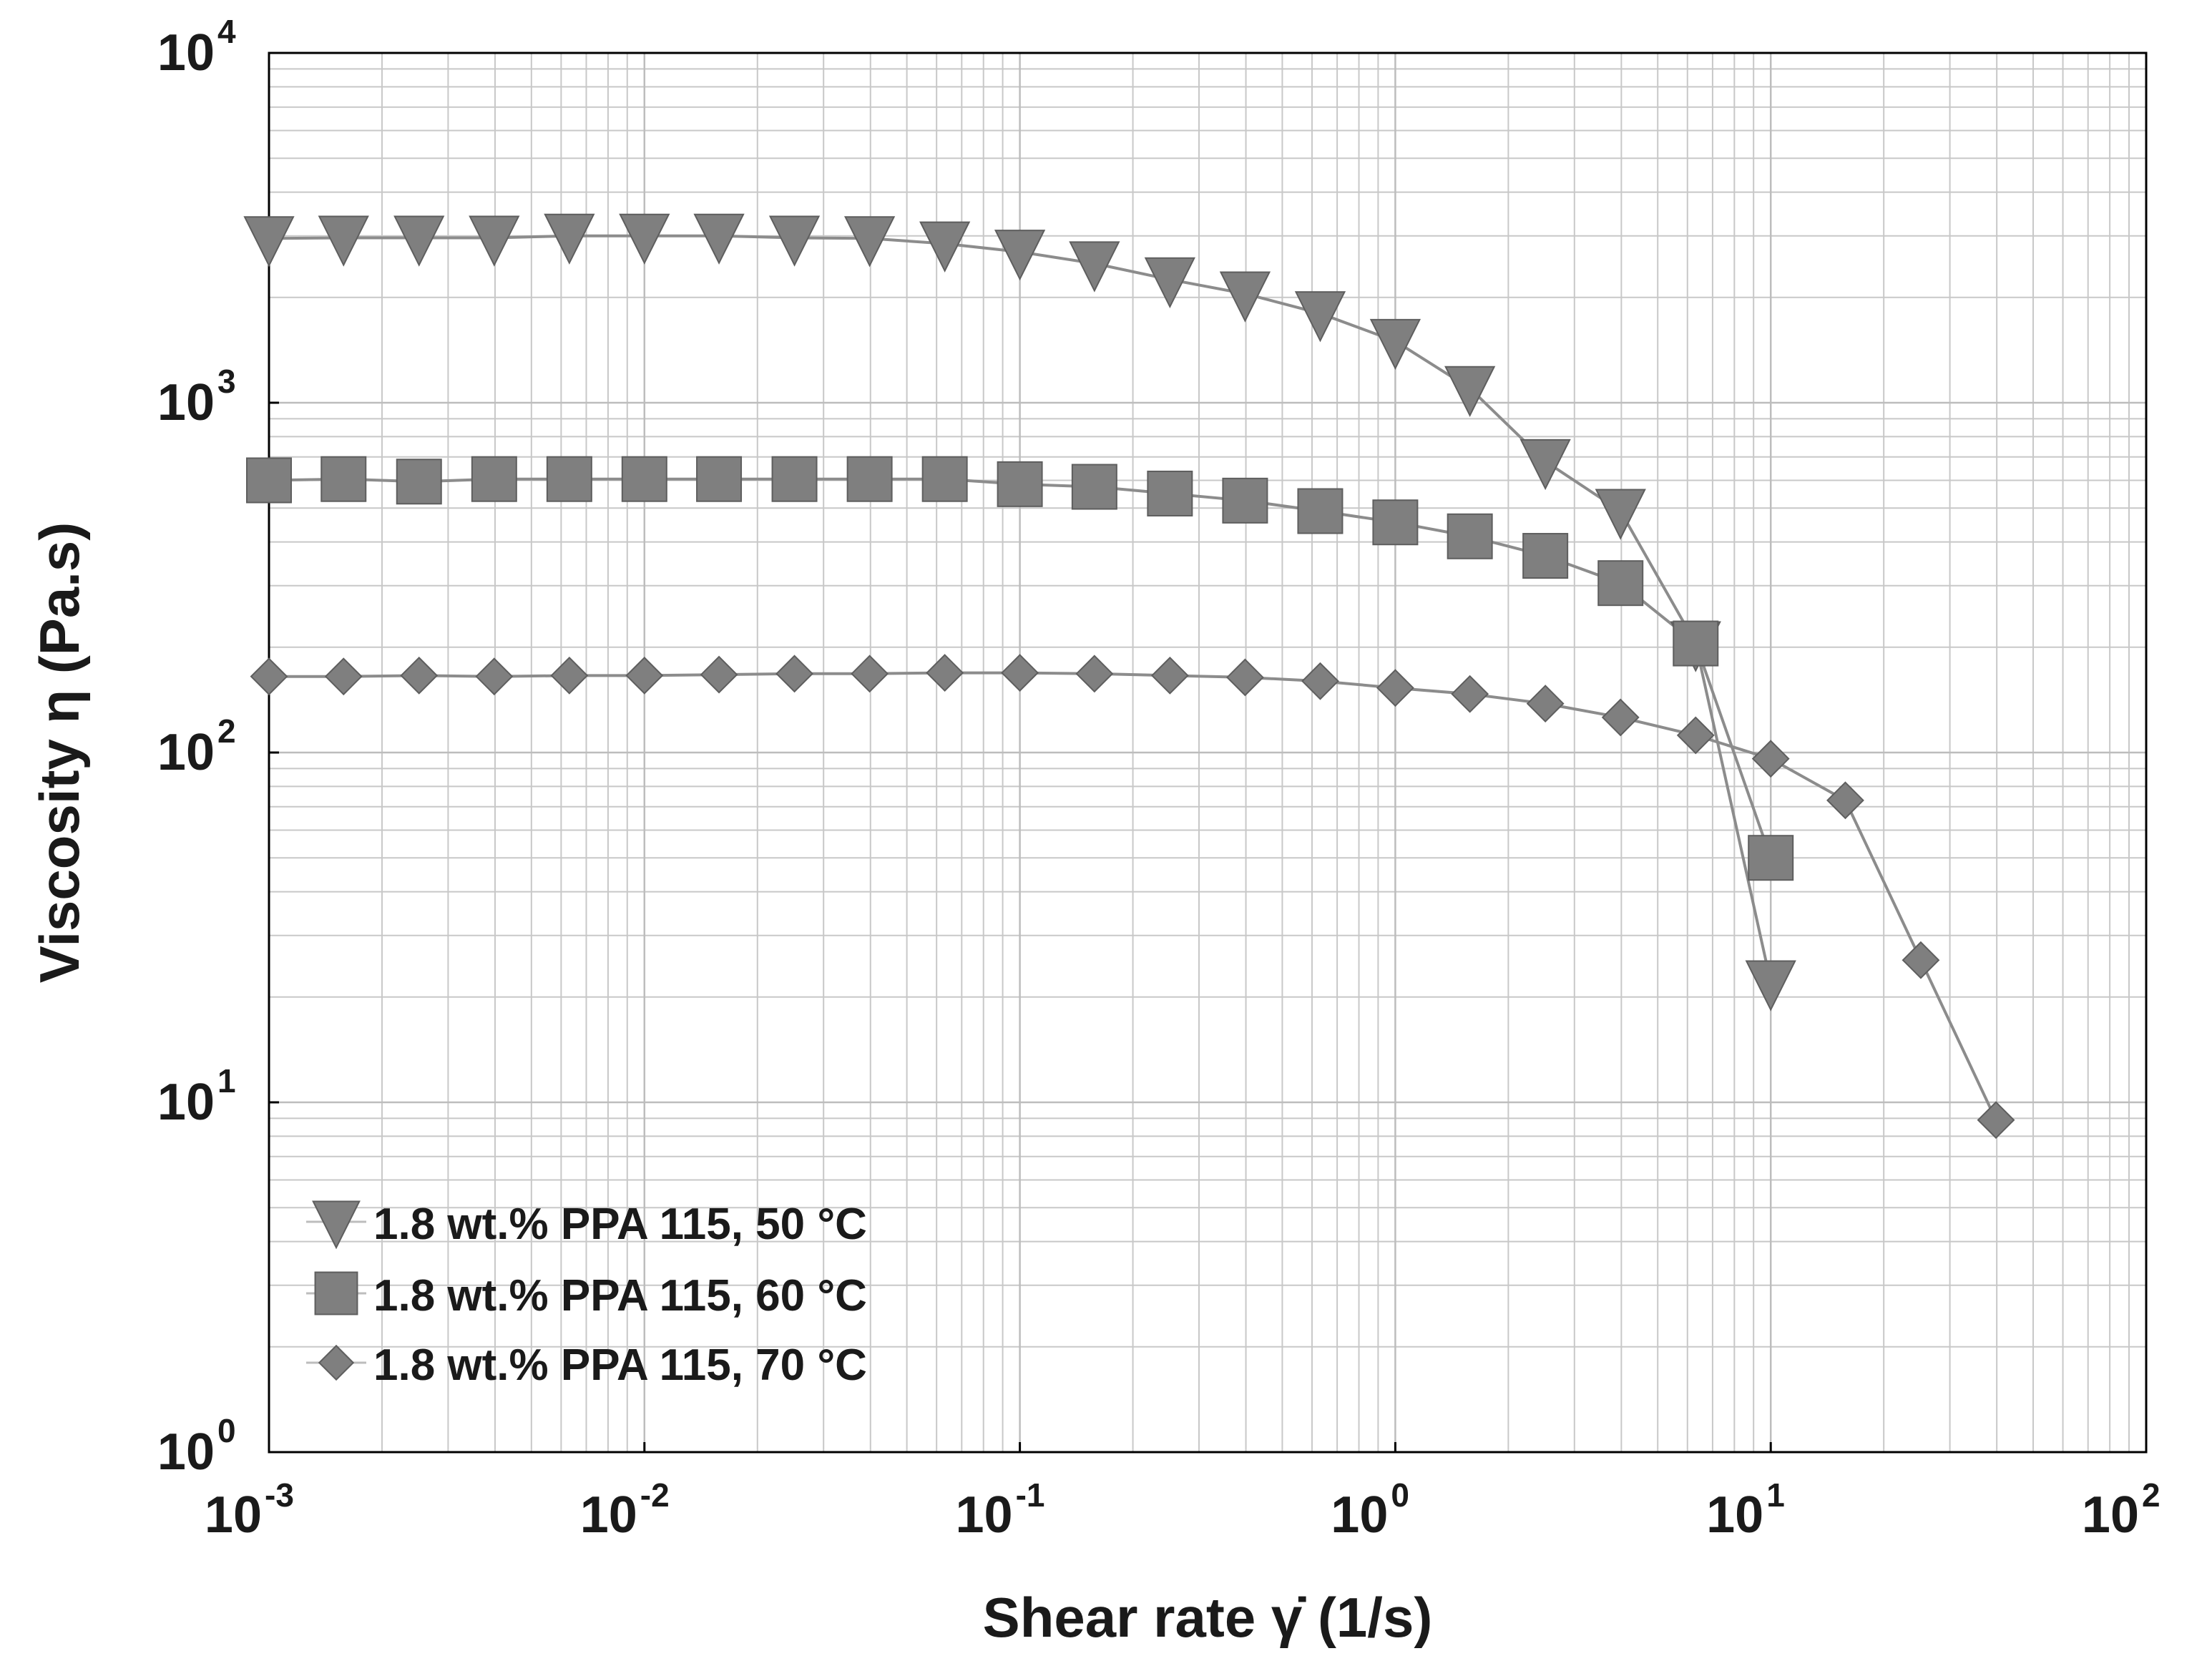 The height and width of the screenshot is (1661, 2212). I want to click on legend-item: 1.8 wt.% PPA 115, 60 °C, so click(586, 1296).